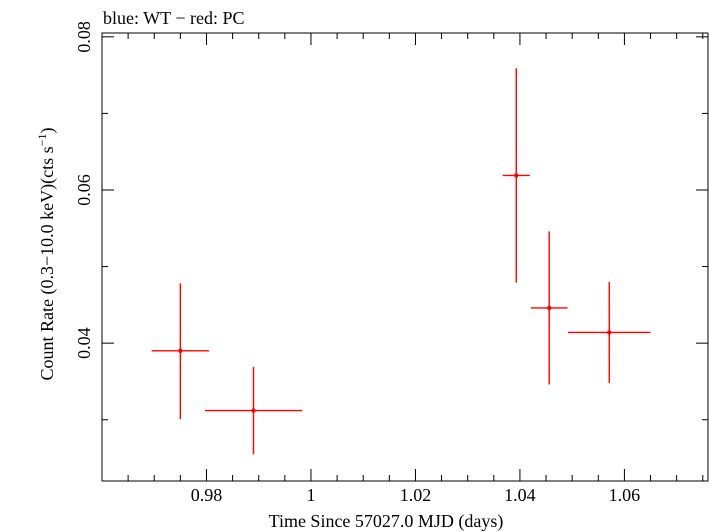  Describe the element at coordinates (84, 343) in the screenshot. I see `y-tick-label: 0.04` at that location.